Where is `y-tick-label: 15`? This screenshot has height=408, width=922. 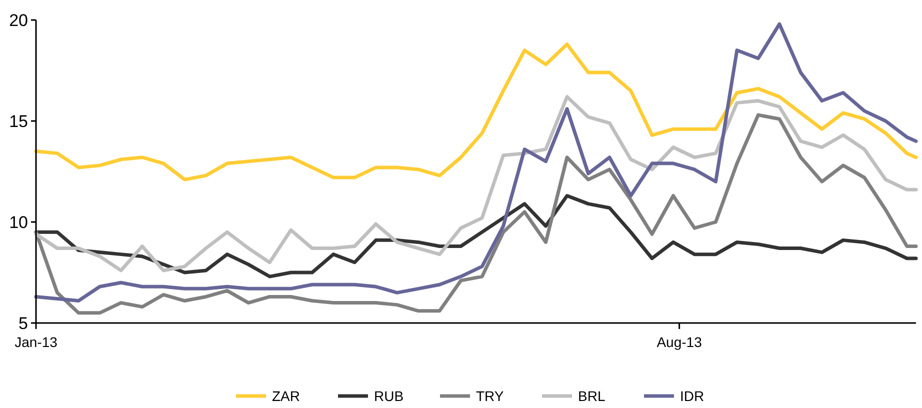
y-tick-label: 15 is located at coordinates (18, 121).